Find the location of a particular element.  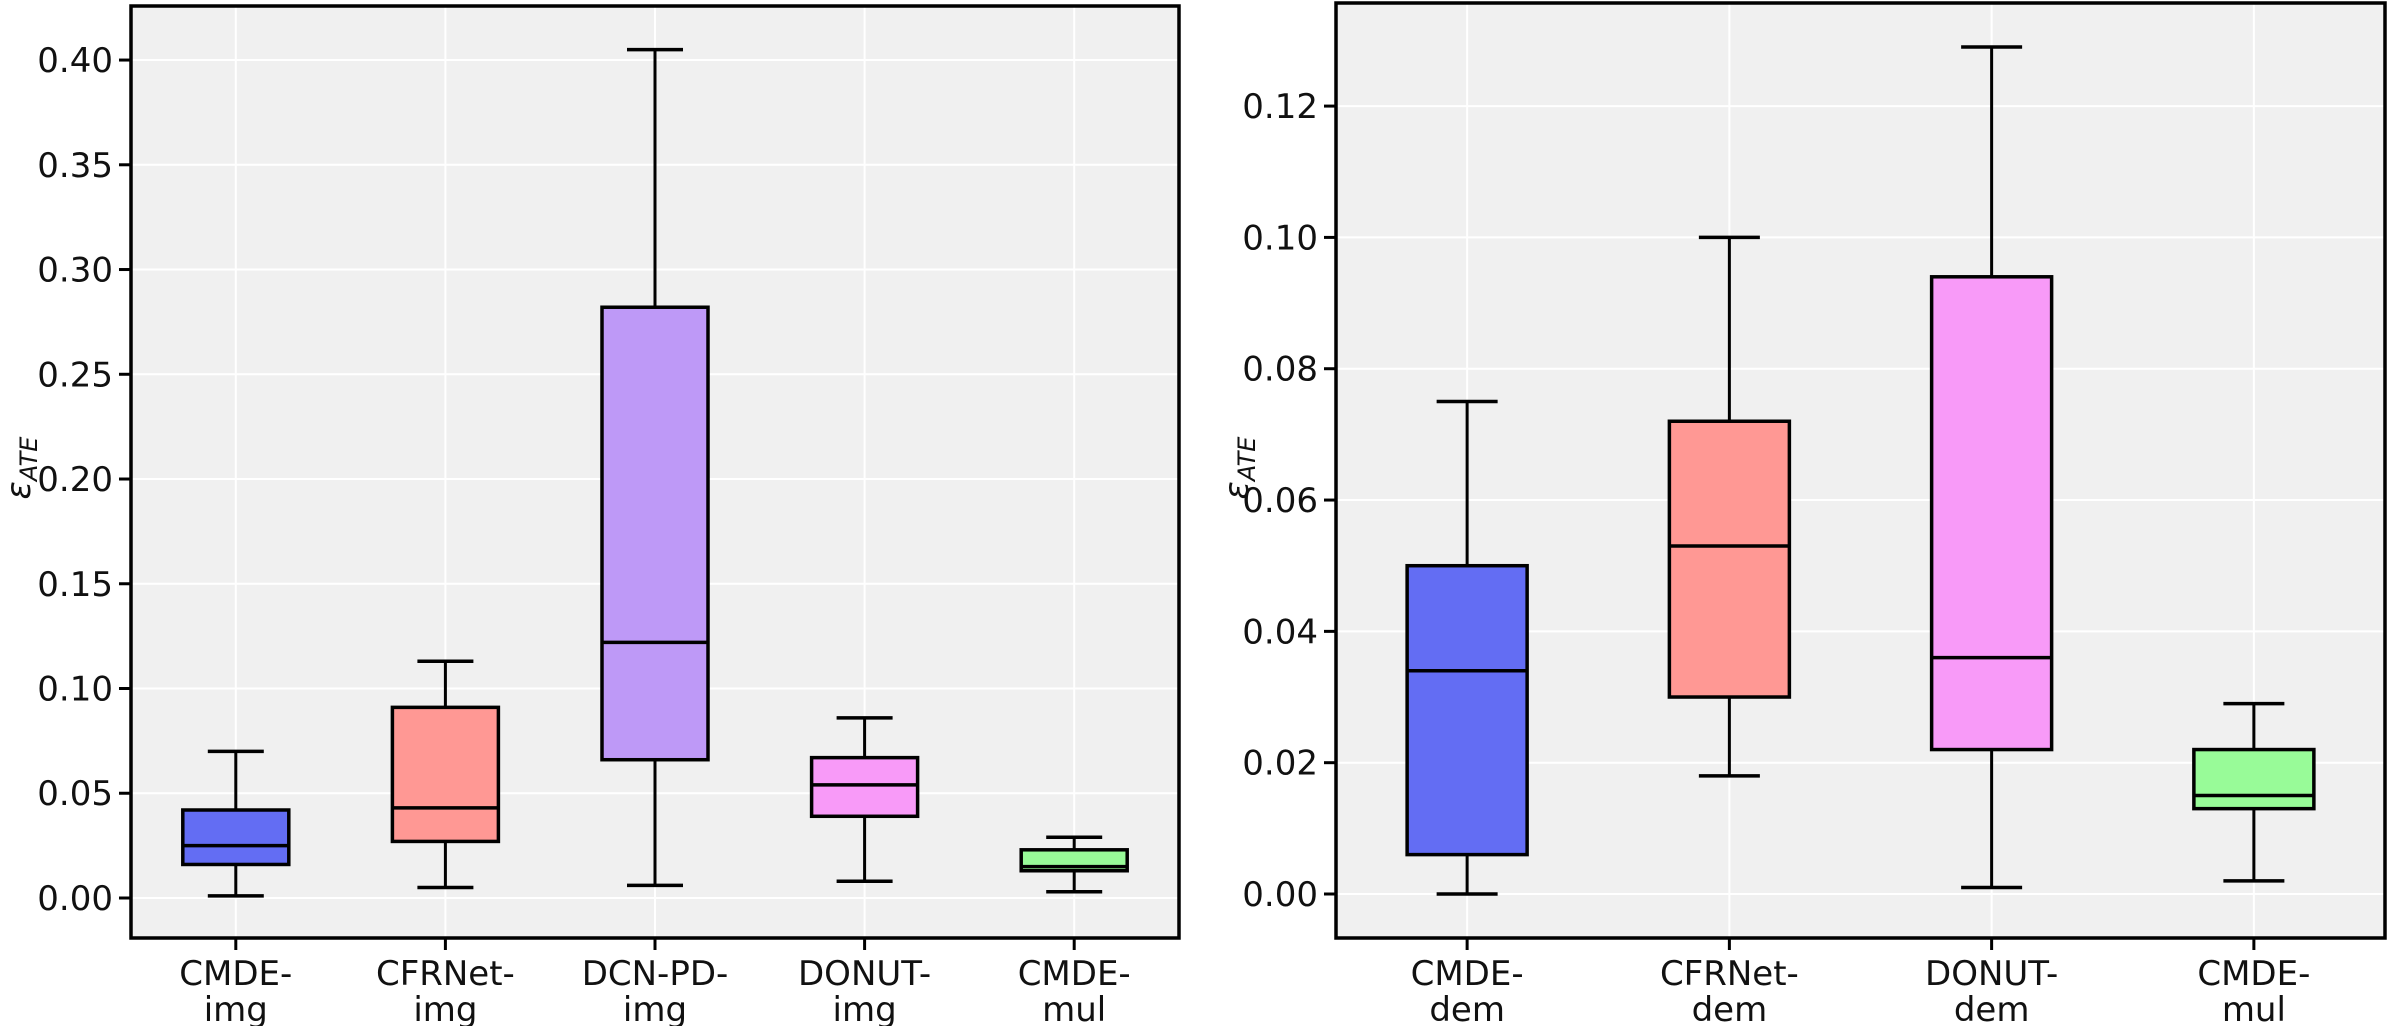

xtick-label-line1: DCN-PD- is located at coordinates (655, 974).